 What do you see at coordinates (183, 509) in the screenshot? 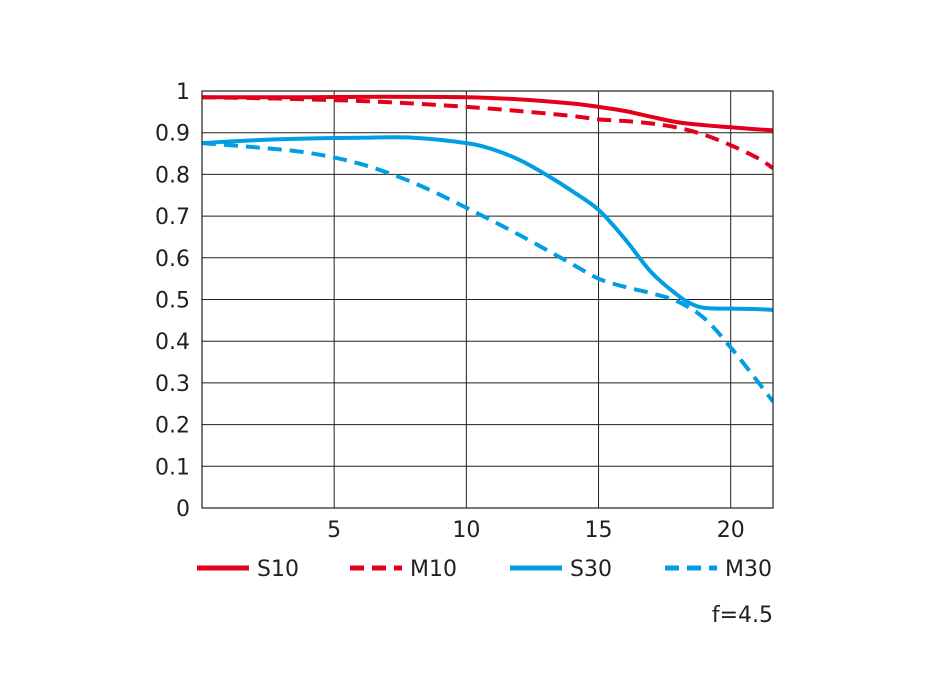
I see `y-tick-label: 0` at bounding box center [183, 509].